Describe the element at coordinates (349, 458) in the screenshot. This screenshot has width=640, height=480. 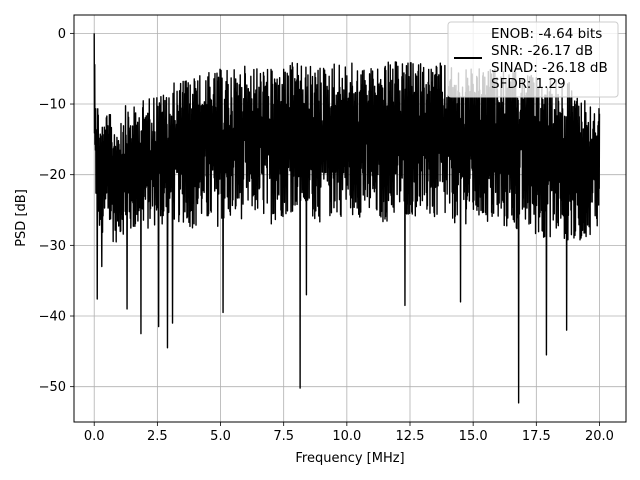
I see `x-axis-label: Frequency [MHz]` at that location.